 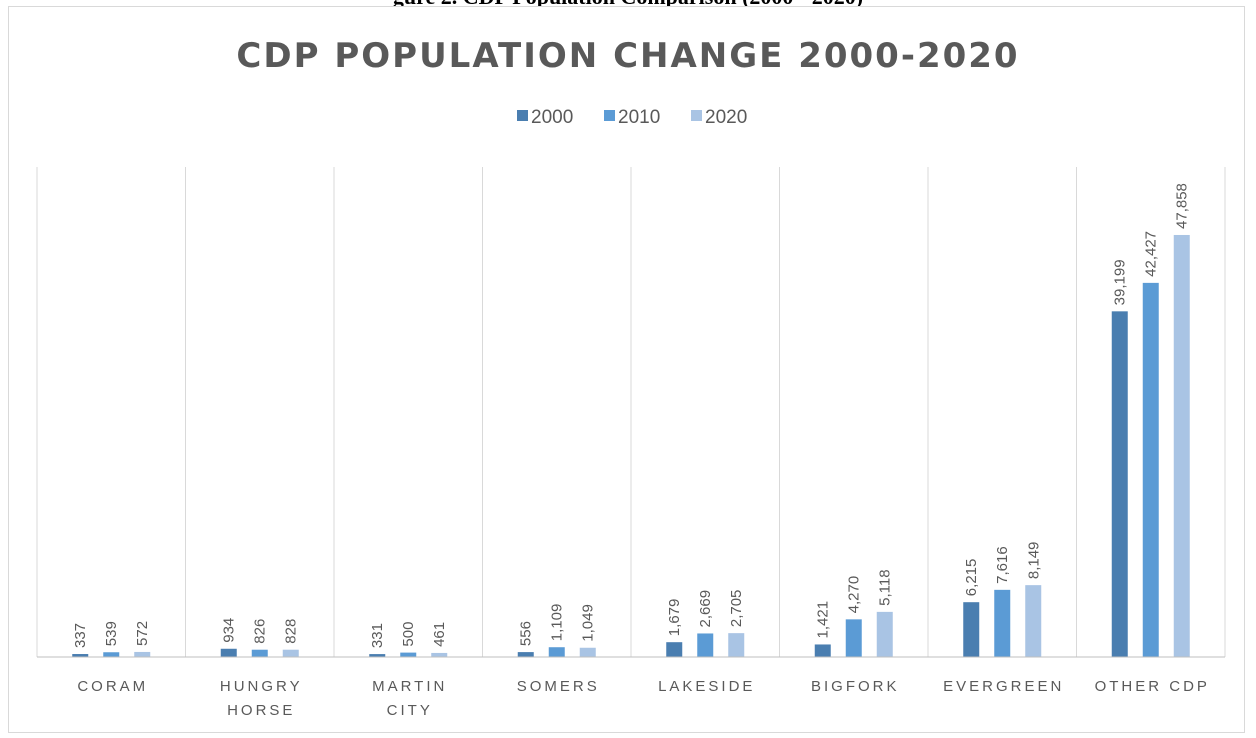 I want to click on x-tick-label: EVERGREEN, so click(x=1003, y=686).